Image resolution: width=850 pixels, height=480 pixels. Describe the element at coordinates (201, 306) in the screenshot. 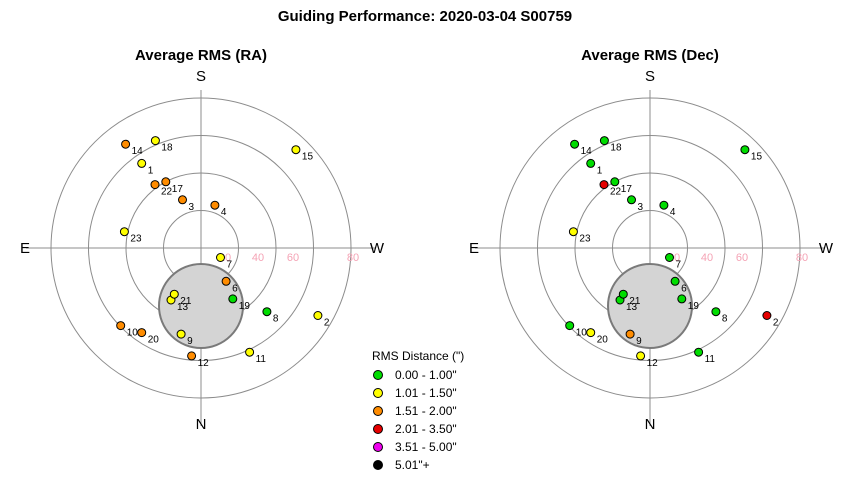

I see `exclusion-zone` at that location.